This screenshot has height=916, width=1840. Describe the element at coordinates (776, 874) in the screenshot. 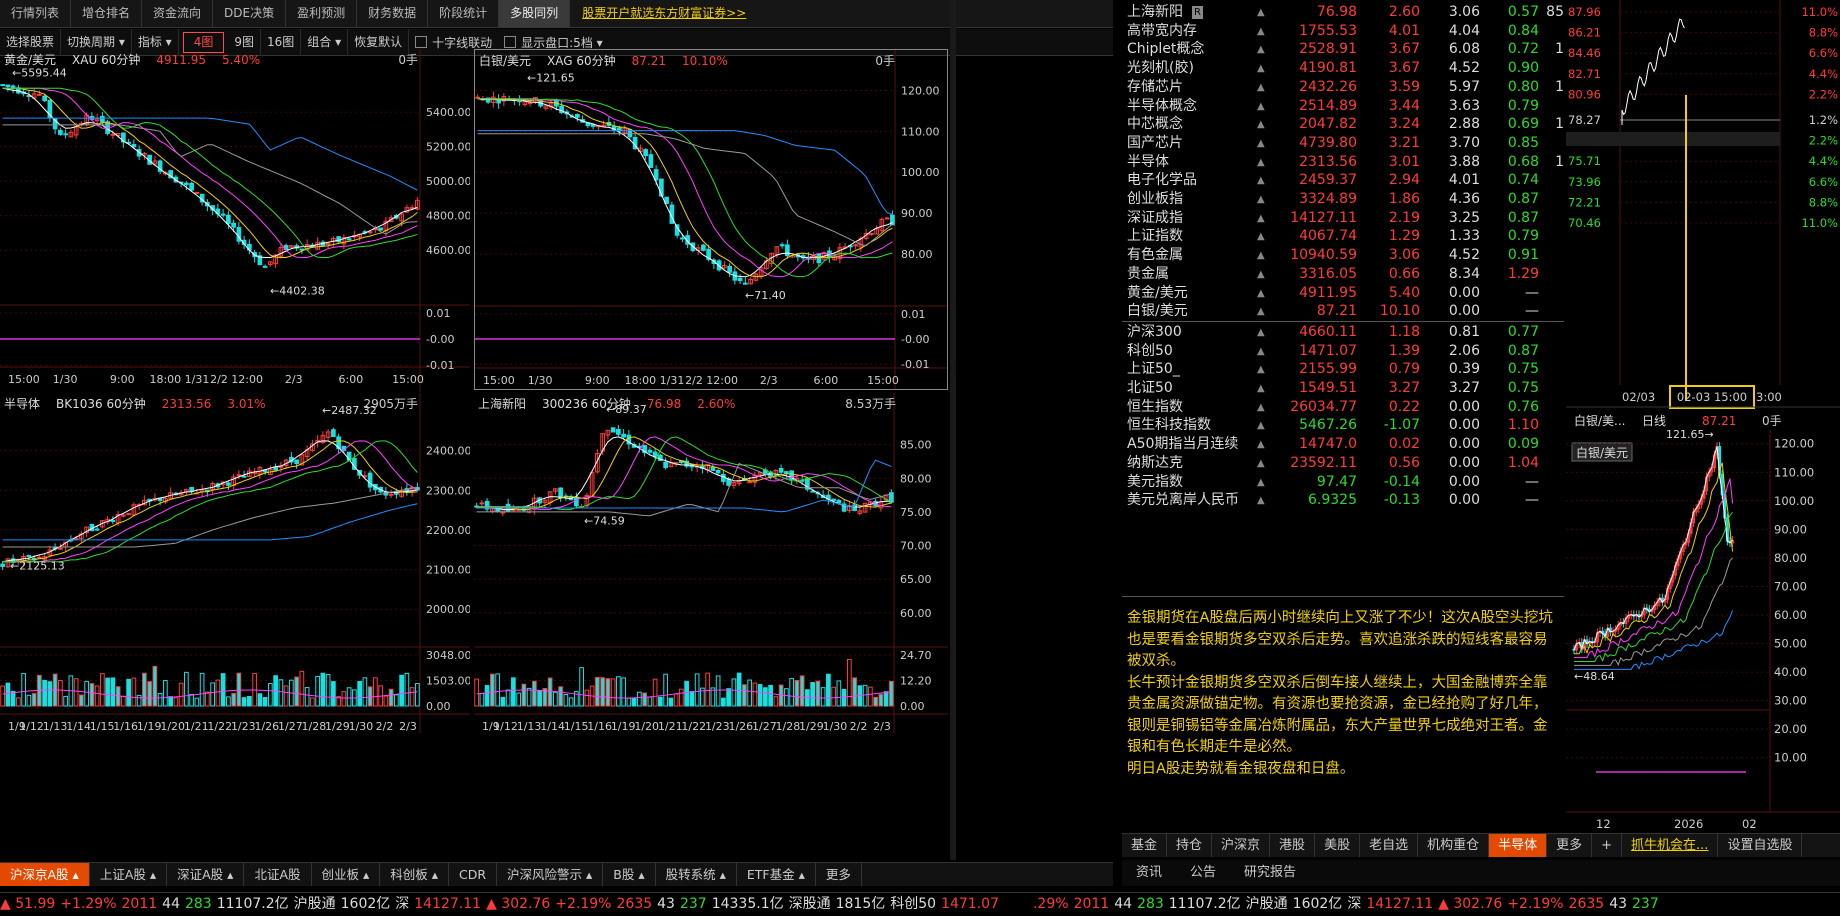

I see `market-tab-10: ETF基金 ▴` at that location.